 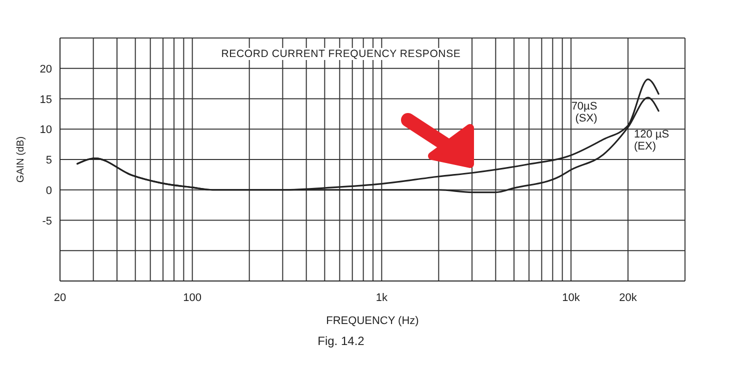 What do you see at coordinates (372, 321) in the screenshot?
I see `x-axis-title: FREQUENCY (Hz)` at bounding box center [372, 321].